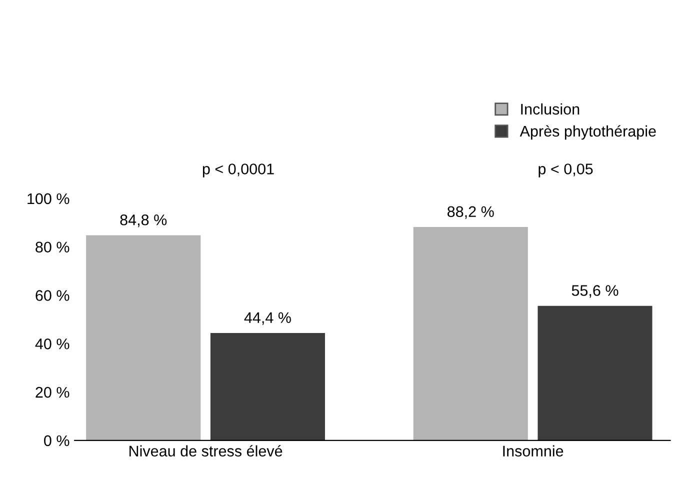 This screenshot has width=691, height=484. I want to click on y-tick-label: 20 %, so click(53, 392).